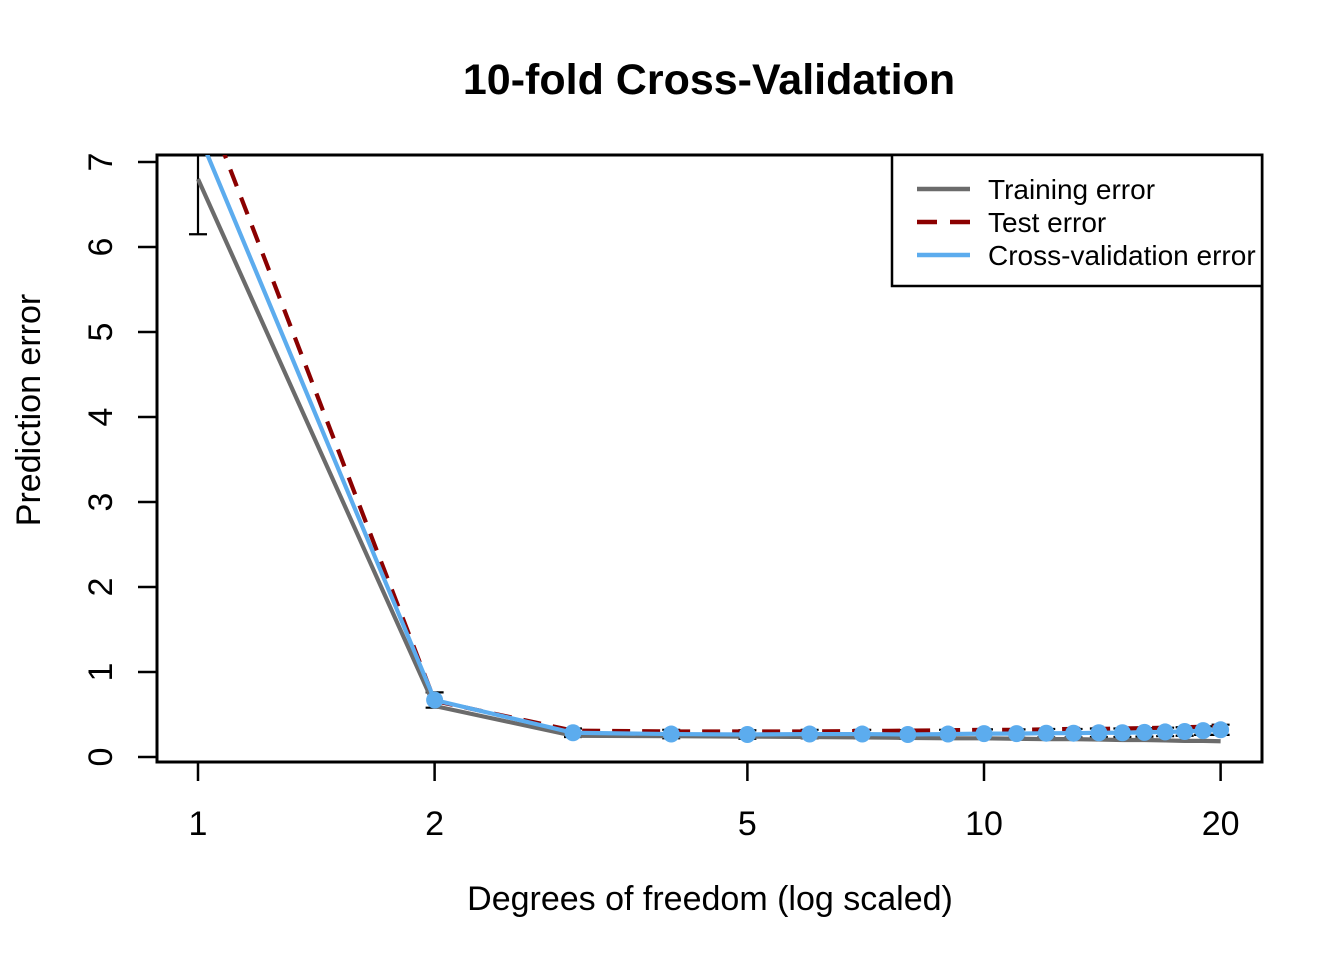 This screenshot has height=960, width=1344. I want to click on legend-entry-label: Cross-validation error, so click(1122, 255).